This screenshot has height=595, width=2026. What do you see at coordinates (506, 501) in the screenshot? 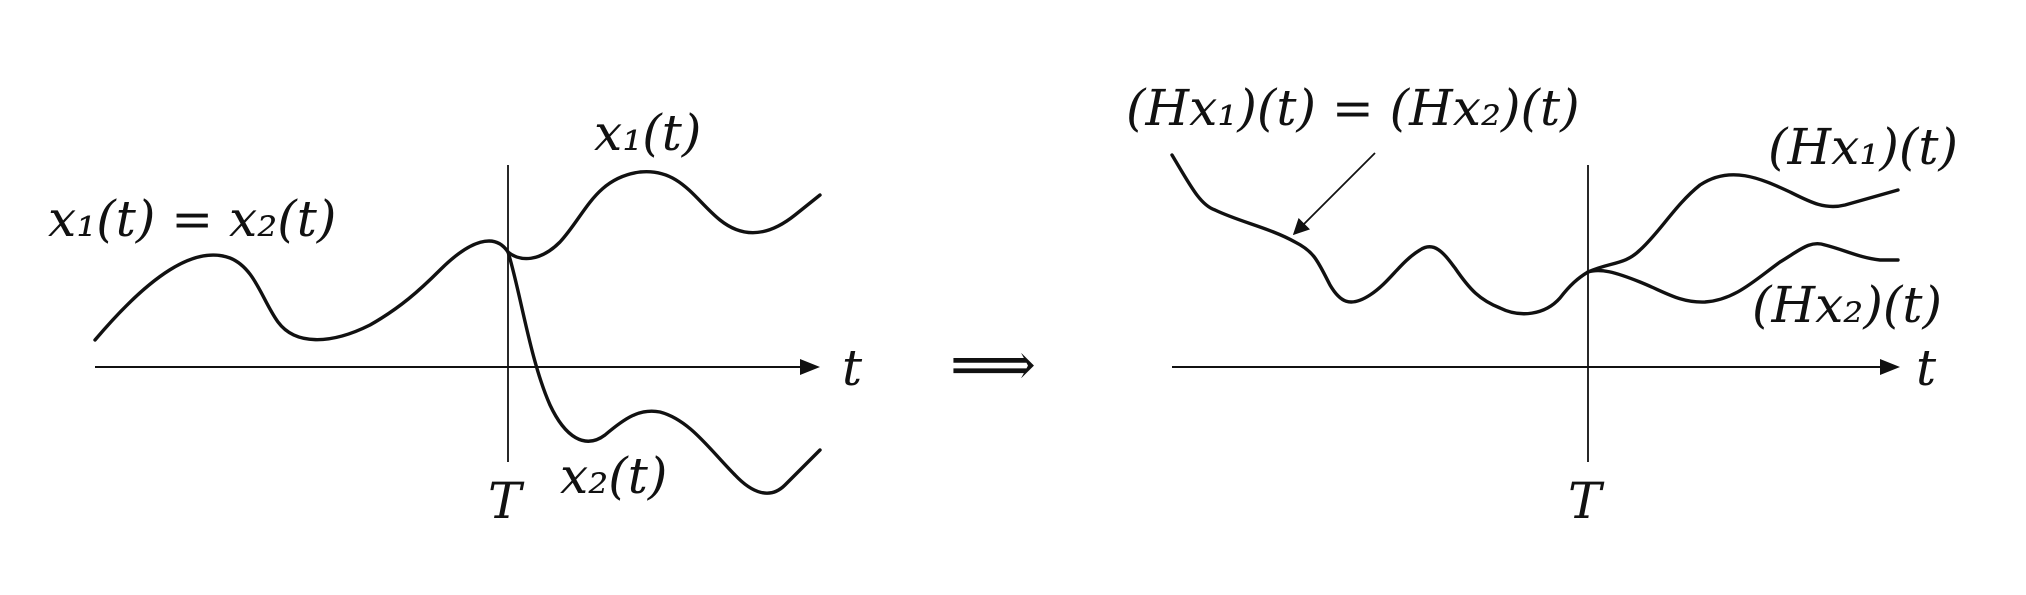
I see `left-cutoff-label: T` at bounding box center [506, 501].